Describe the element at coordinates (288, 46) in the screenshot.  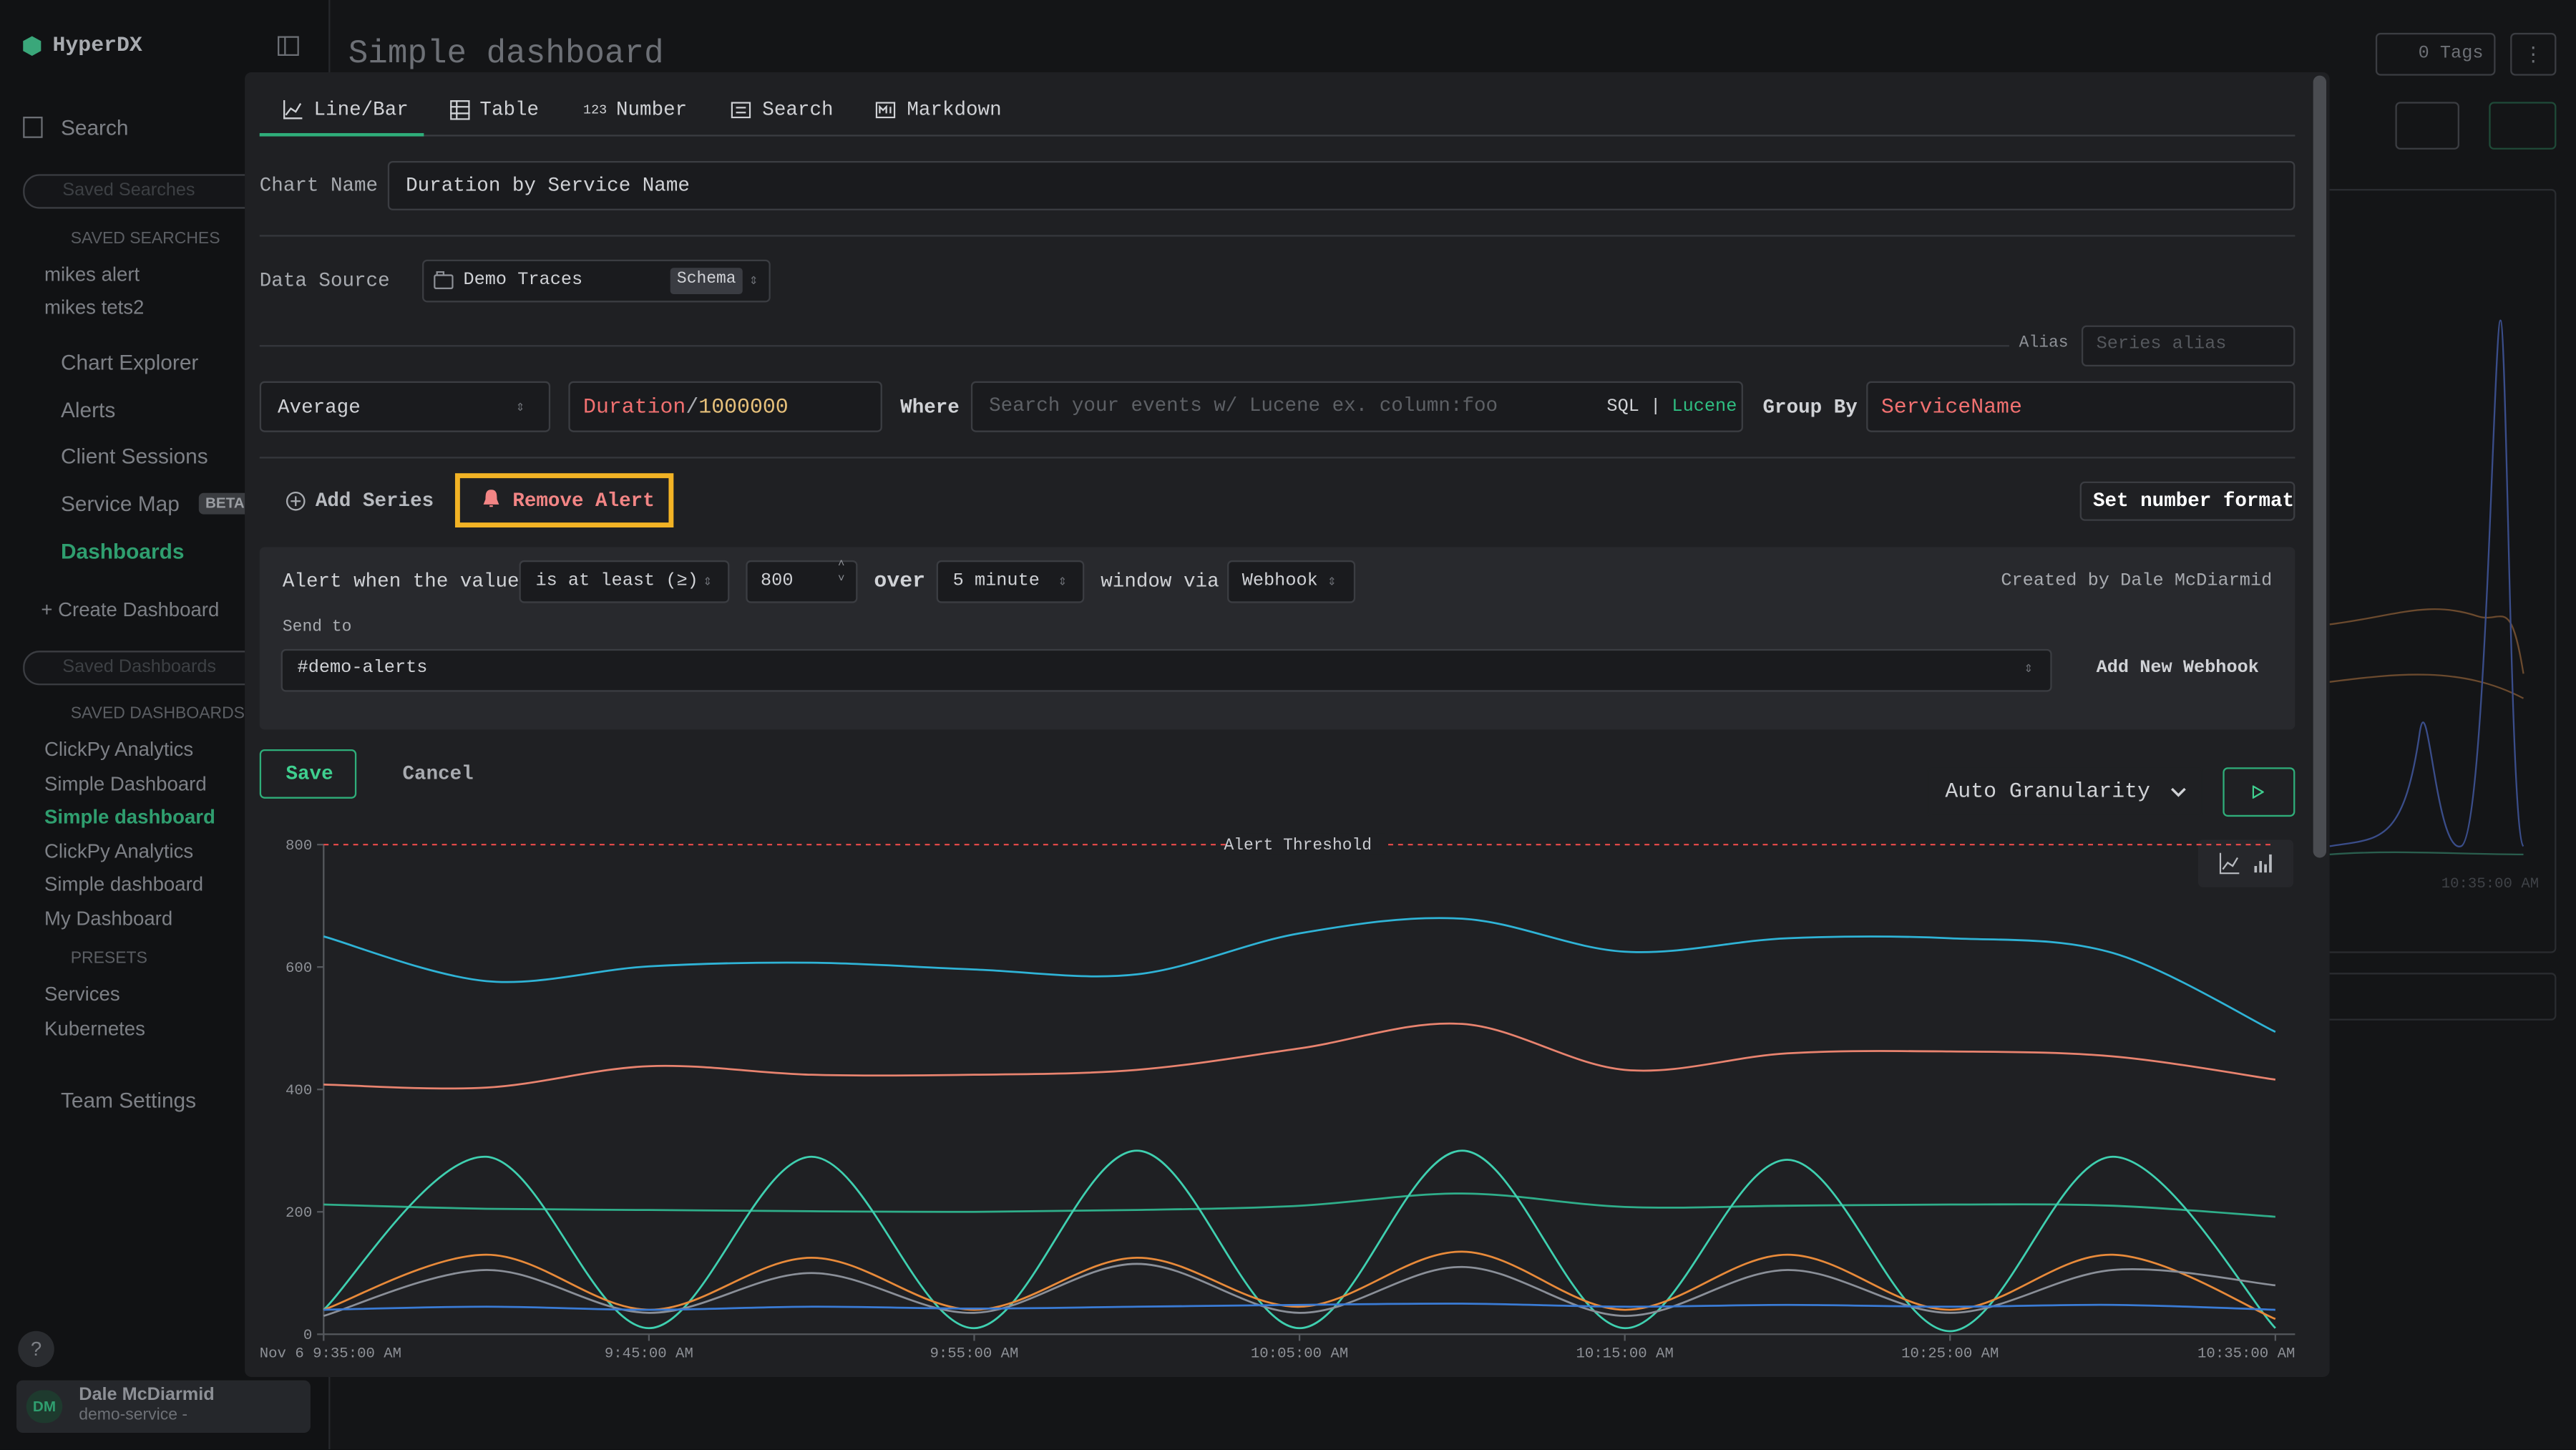
I see `collapse-icon` at that location.